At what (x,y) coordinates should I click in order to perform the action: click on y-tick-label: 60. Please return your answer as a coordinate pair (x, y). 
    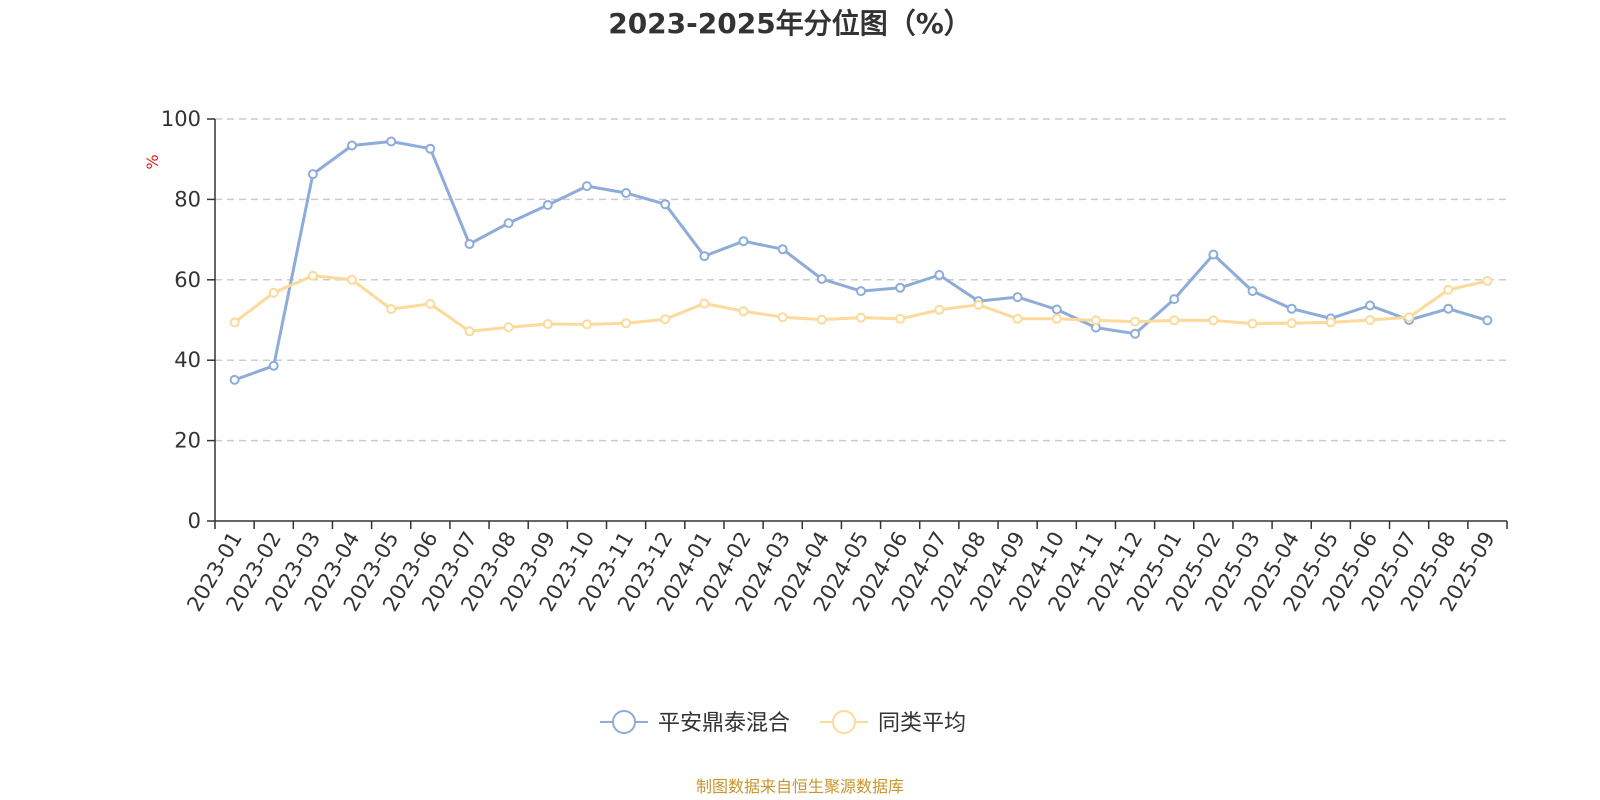
    Looking at the image, I should click on (187, 280).